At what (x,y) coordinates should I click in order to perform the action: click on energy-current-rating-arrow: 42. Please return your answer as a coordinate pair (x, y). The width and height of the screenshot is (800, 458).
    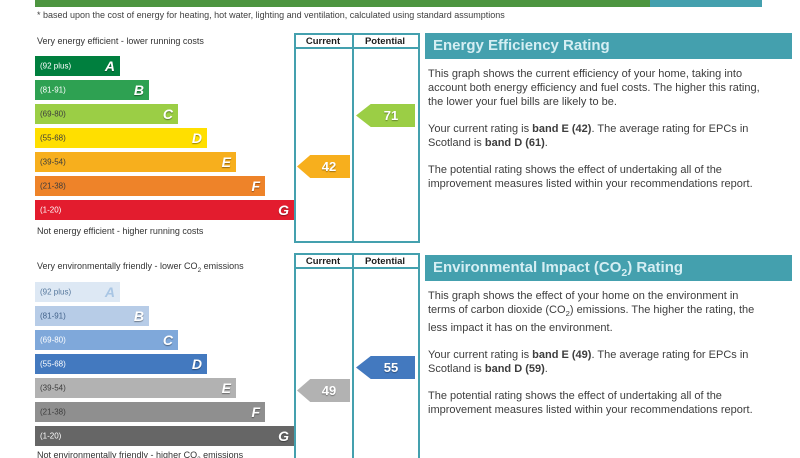
    Looking at the image, I should click on (323, 166).